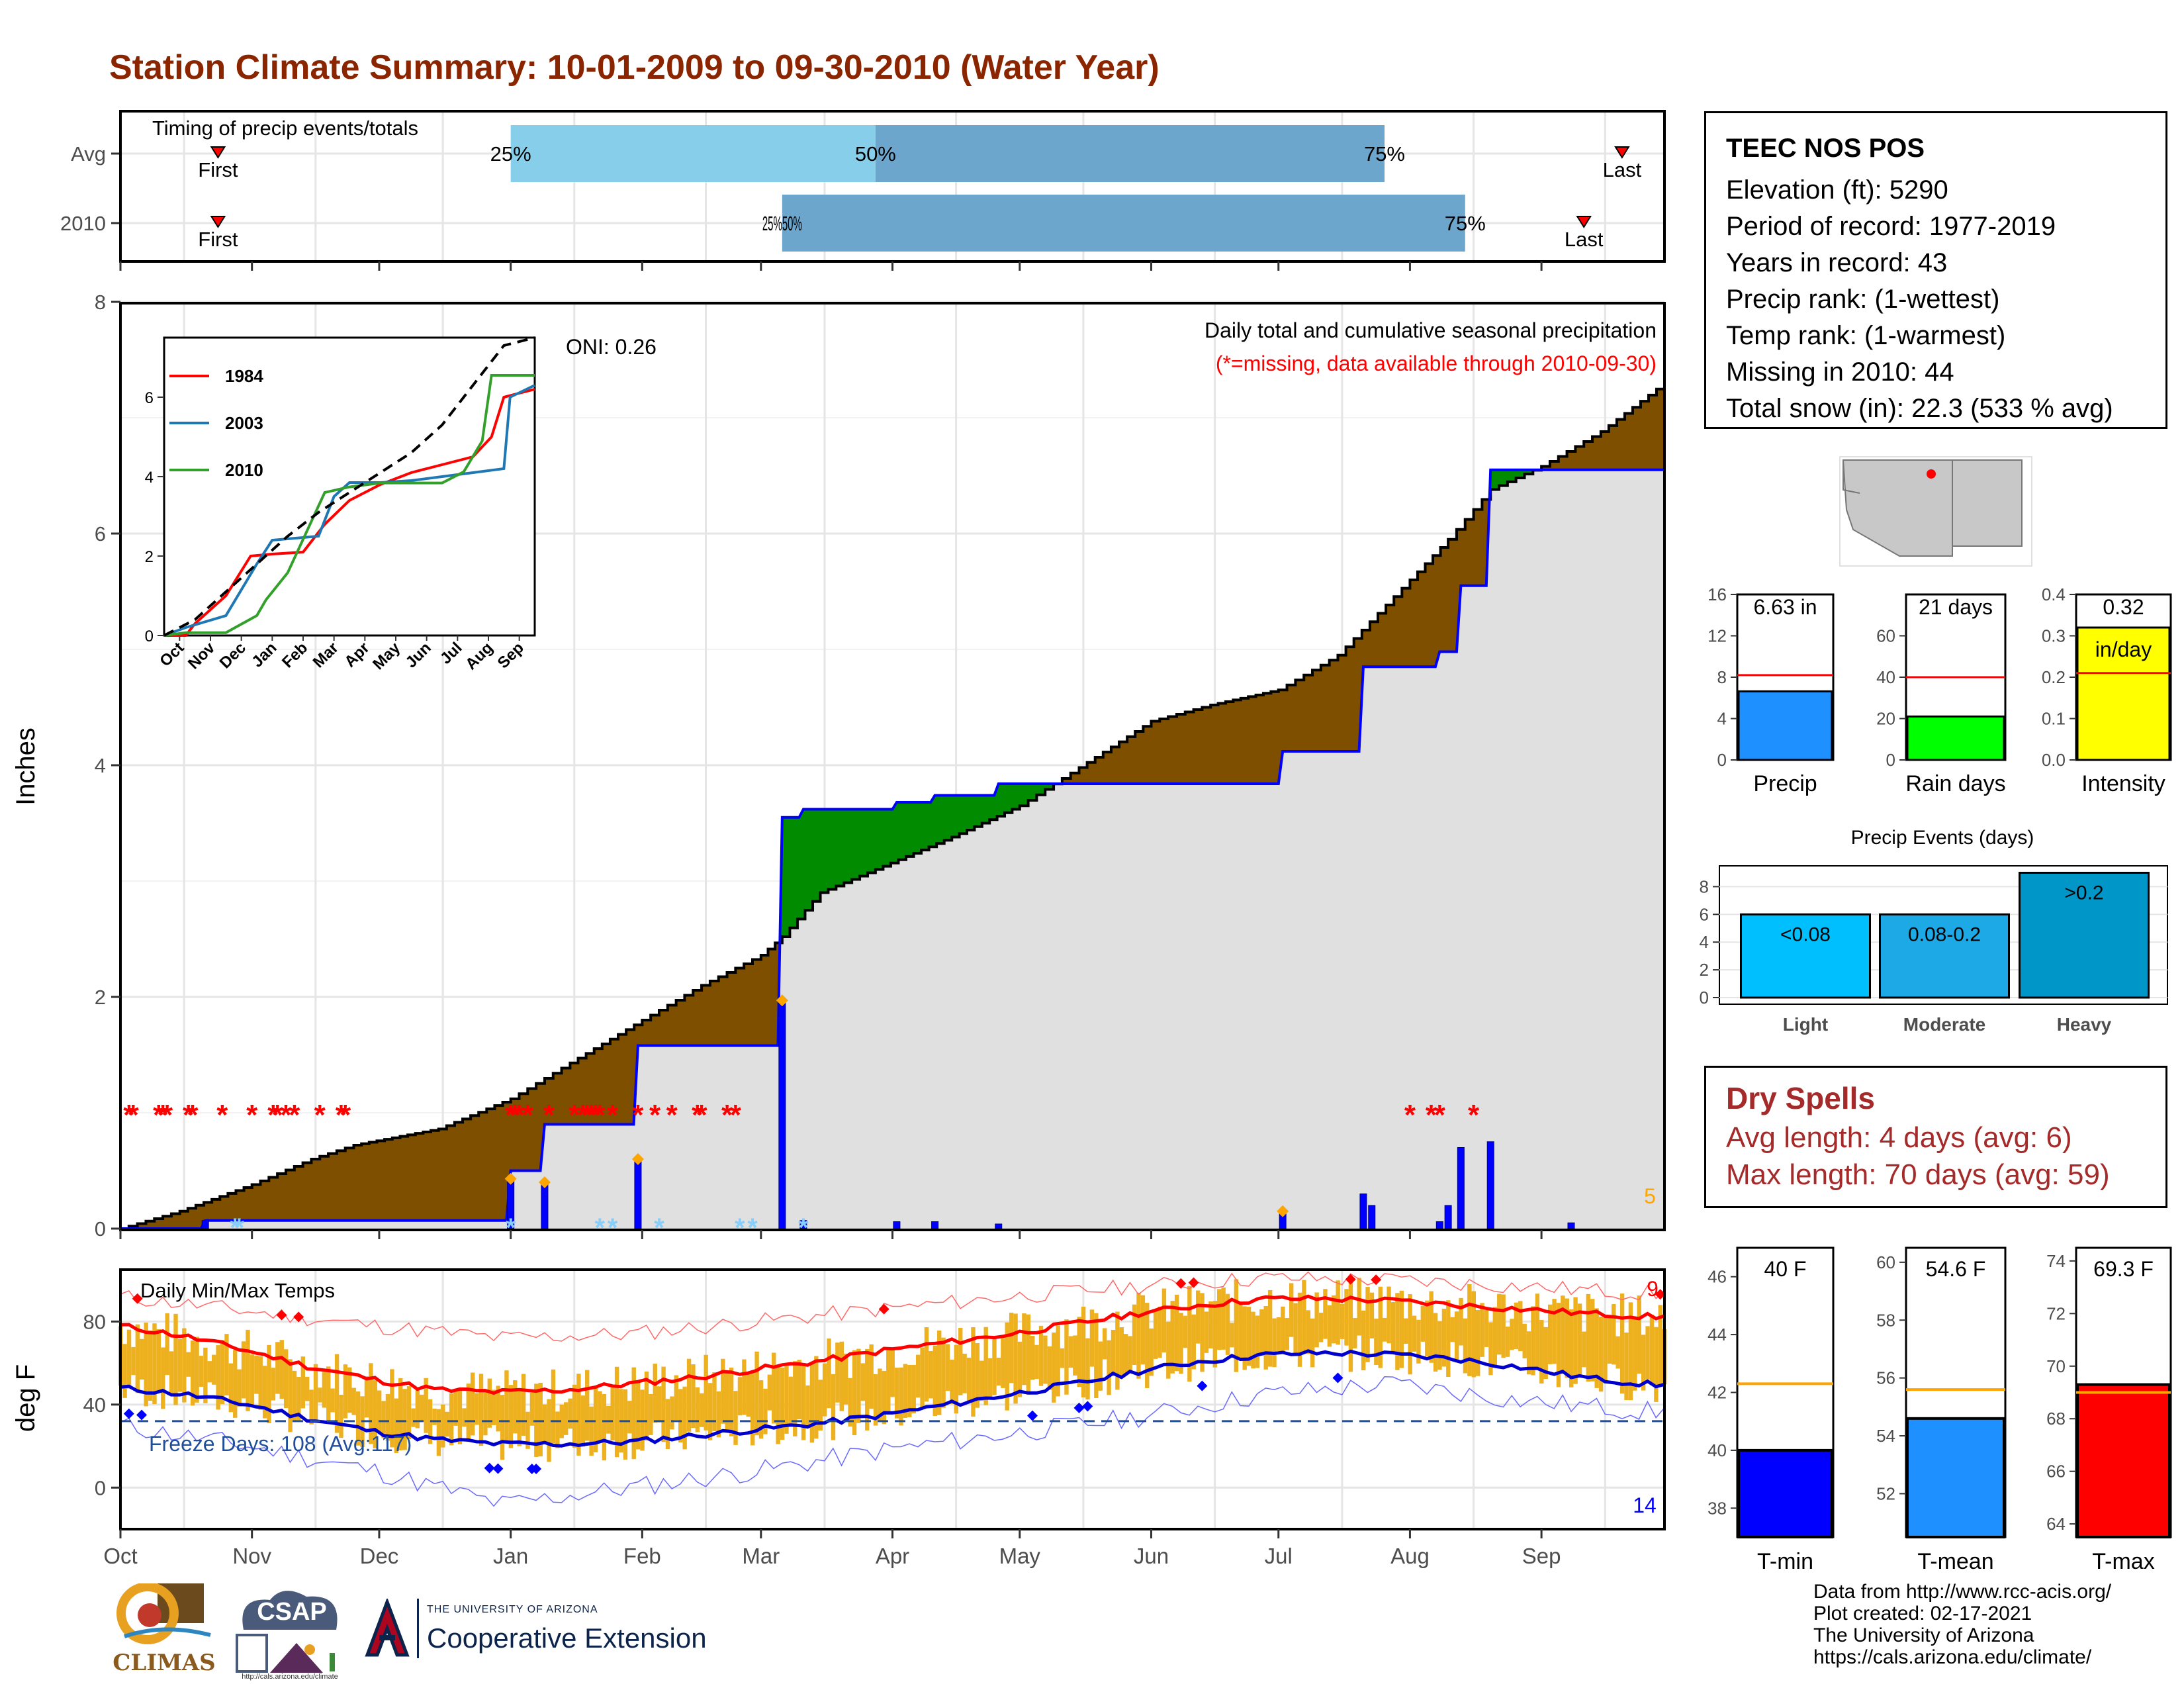 This screenshot has height=1688, width=2184. I want to click on events-ytick-label: 6, so click(1704, 914).